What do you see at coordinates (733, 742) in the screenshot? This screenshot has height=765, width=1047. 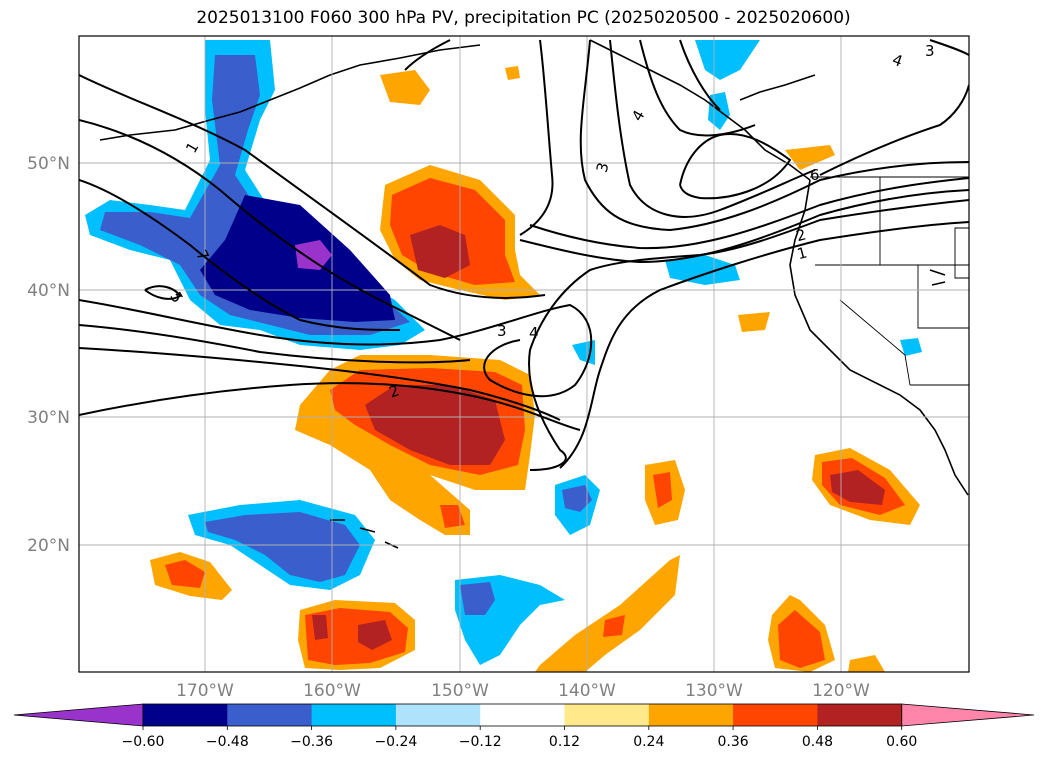 I see `colorbar-tick-label: 0.36` at bounding box center [733, 742].